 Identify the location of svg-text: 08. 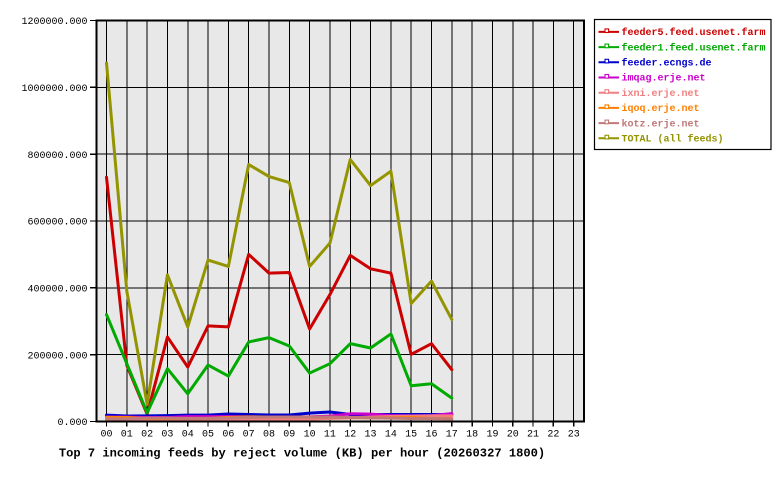
(269, 434).